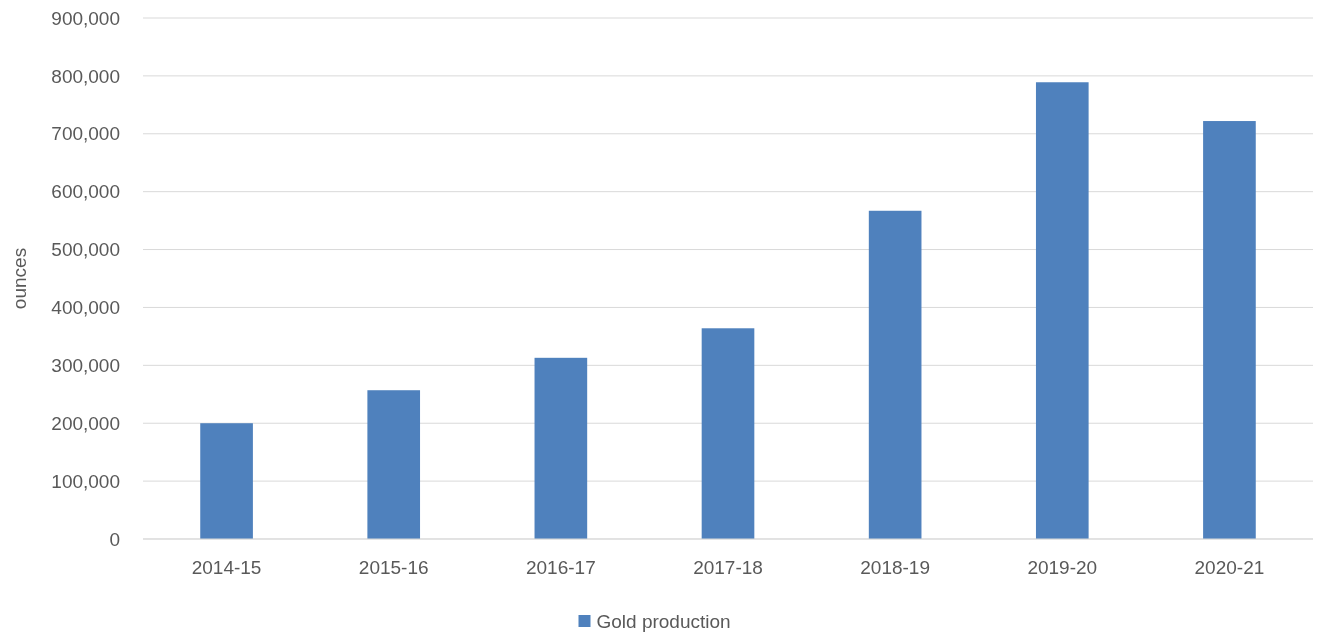  What do you see at coordinates (728, 567) in the screenshot?
I see `x-tick-label: 2017-18` at bounding box center [728, 567].